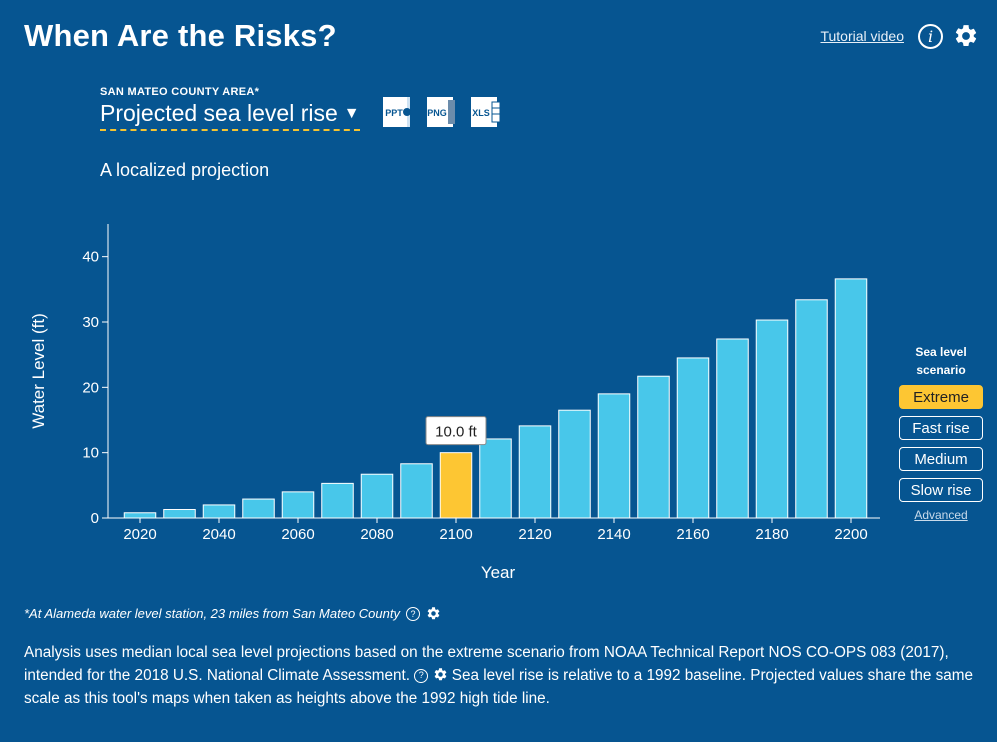  I want to click on download-ppt-button: PPT, so click(397, 112).